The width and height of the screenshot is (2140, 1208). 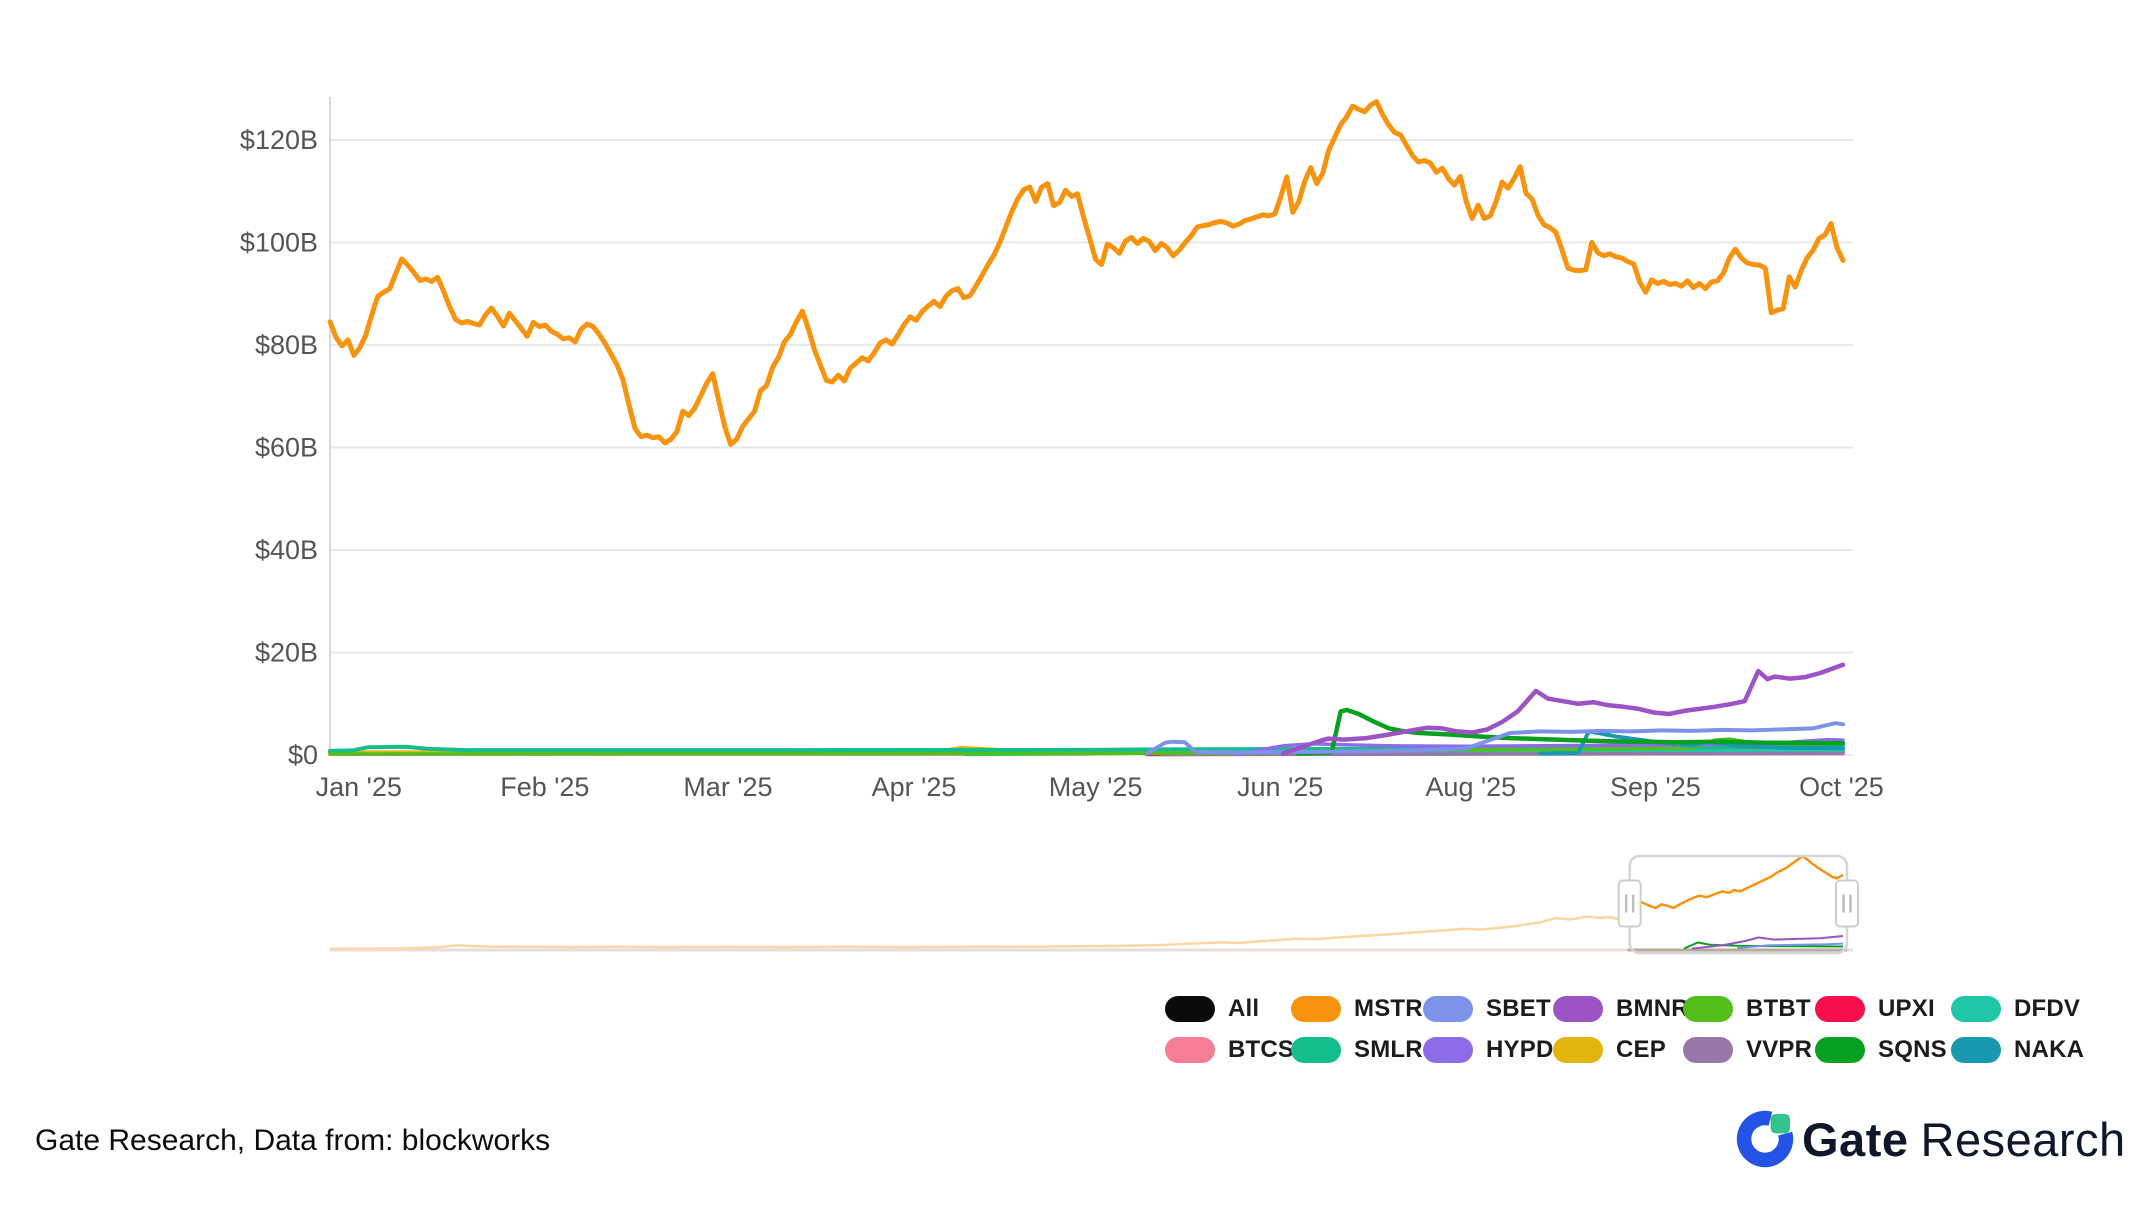 What do you see at coordinates (1790, 946) in the screenshot?
I see `navigator-series-sbet` at bounding box center [1790, 946].